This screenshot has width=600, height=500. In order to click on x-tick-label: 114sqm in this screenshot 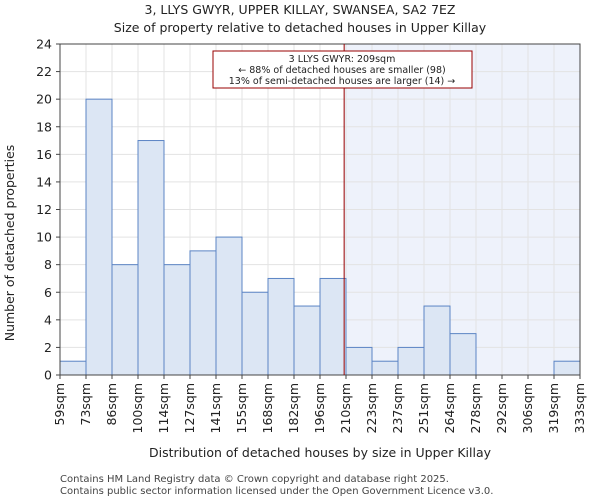, I will do `click(163, 408)`.